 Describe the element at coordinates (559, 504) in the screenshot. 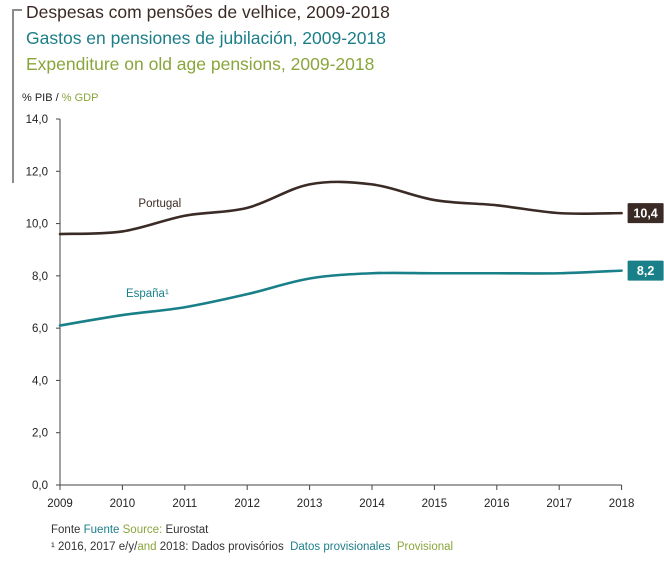

I see `x-tick-label: 2017` at that location.